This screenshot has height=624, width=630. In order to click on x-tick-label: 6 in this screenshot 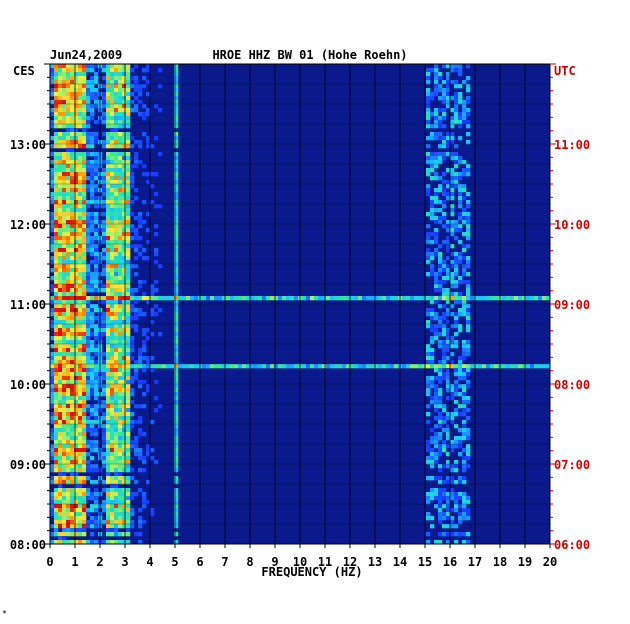, I will do `click(199, 562)`.